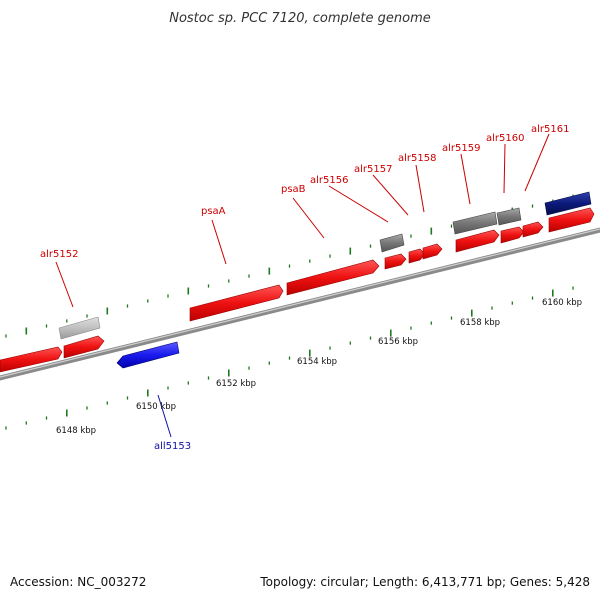 This screenshot has width=600, height=600. I want to click on scale-label: 6160 kbp, so click(562, 303).